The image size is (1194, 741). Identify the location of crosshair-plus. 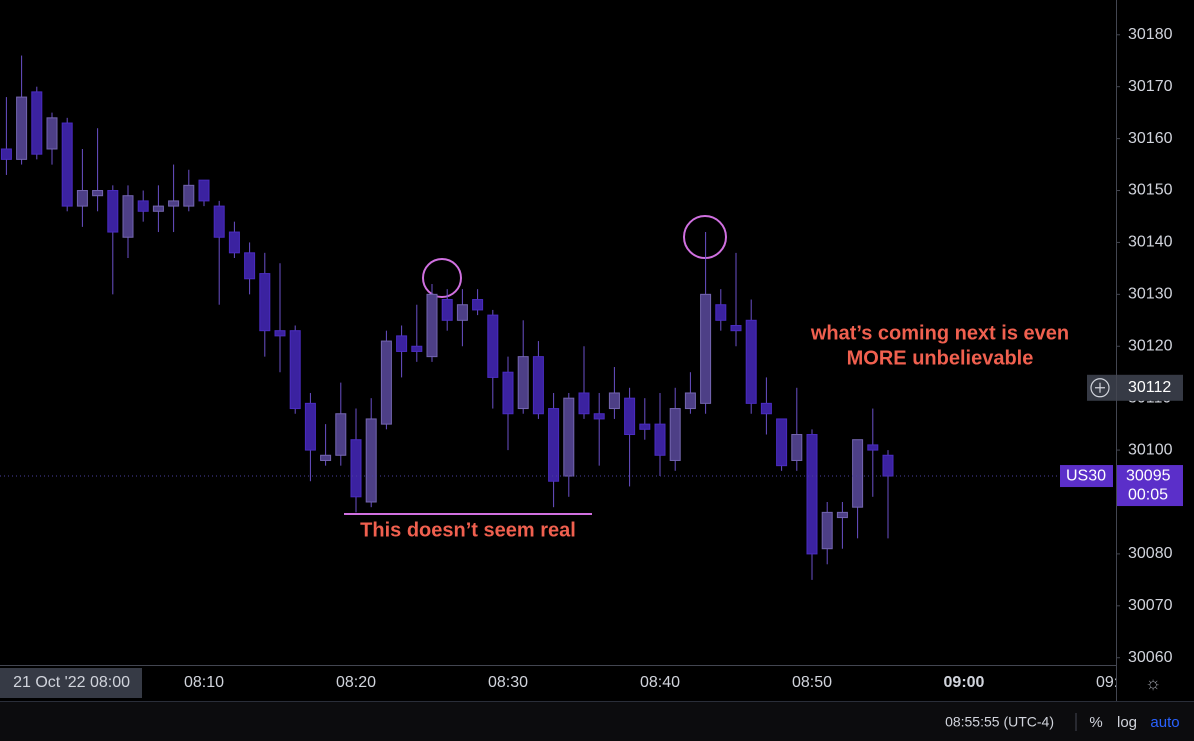
(1100, 388).